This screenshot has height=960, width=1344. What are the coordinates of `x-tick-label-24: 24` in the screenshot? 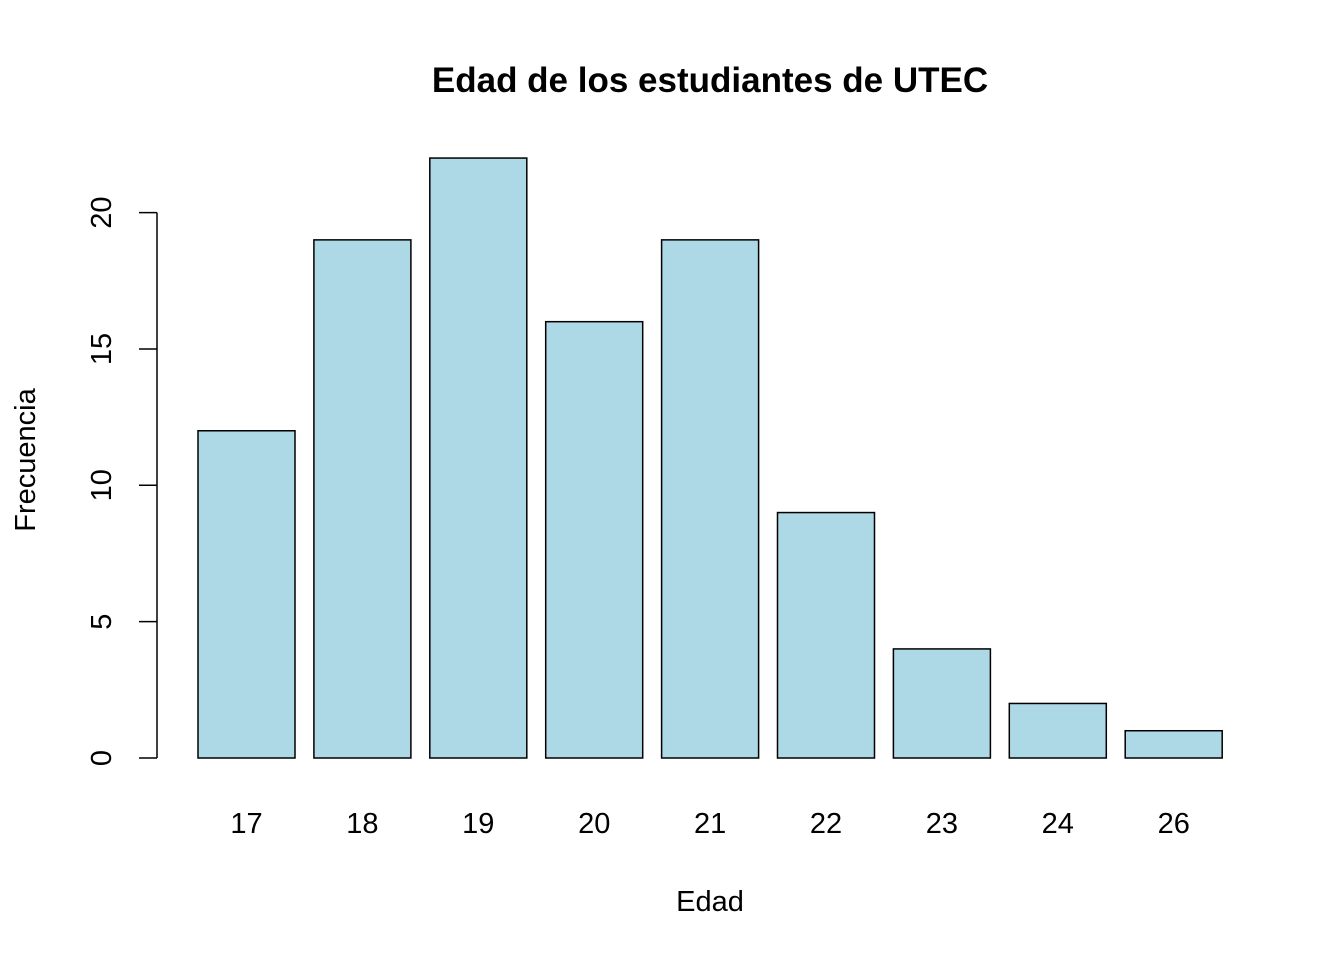 It's located at (1058, 824).